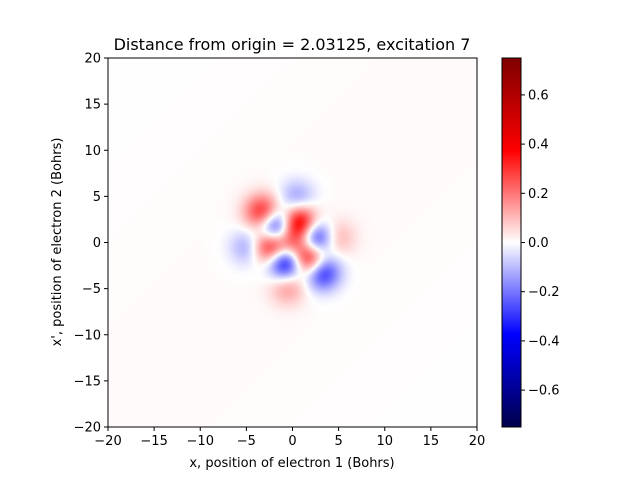 Image resolution: width=640 pixels, height=480 pixels. Describe the element at coordinates (87, 335) in the screenshot. I see `y-tick-label: −10` at that location.